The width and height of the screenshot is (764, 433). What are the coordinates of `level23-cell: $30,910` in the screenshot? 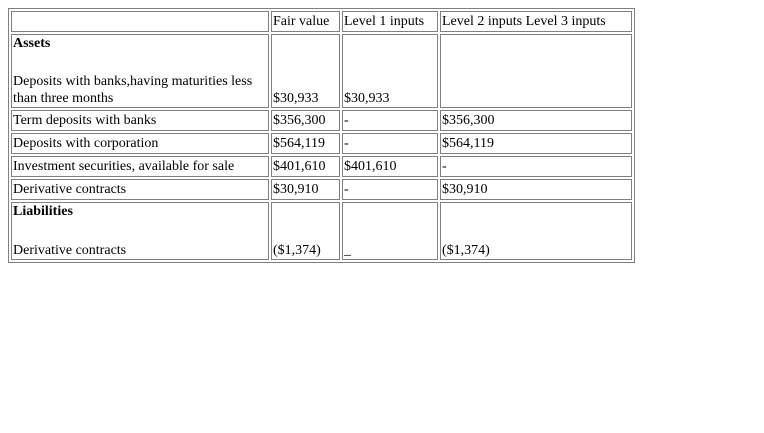 It's located at (536, 189).